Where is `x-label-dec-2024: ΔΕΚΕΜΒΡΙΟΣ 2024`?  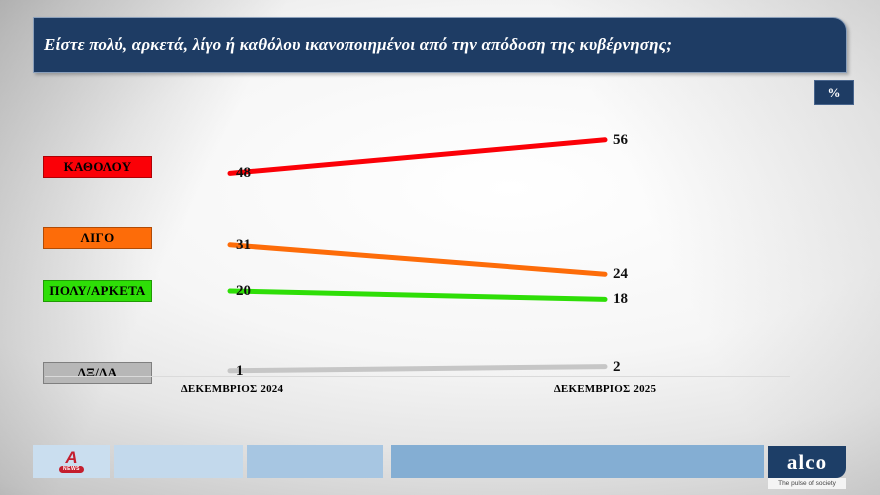 x-label-dec-2024: ΔΕΚΕΜΒΡΙΟΣ 2024 is located at coordinates (232, 389).